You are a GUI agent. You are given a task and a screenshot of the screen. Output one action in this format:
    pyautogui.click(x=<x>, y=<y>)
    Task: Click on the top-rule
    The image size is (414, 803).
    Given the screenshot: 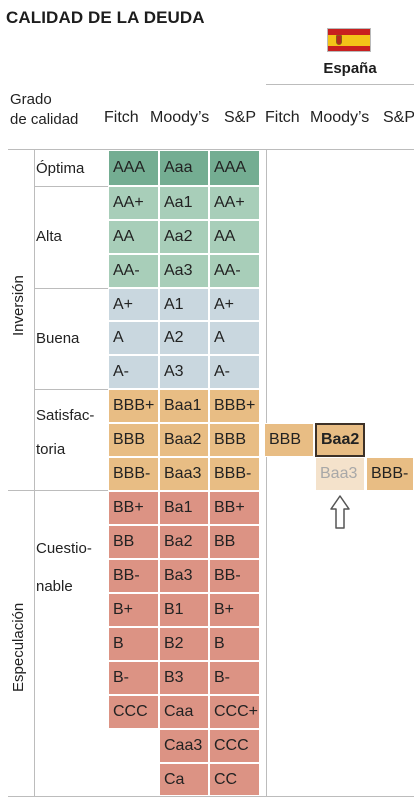 What is the action you would take?
    pyautogui.click(x=211, y=149)
    